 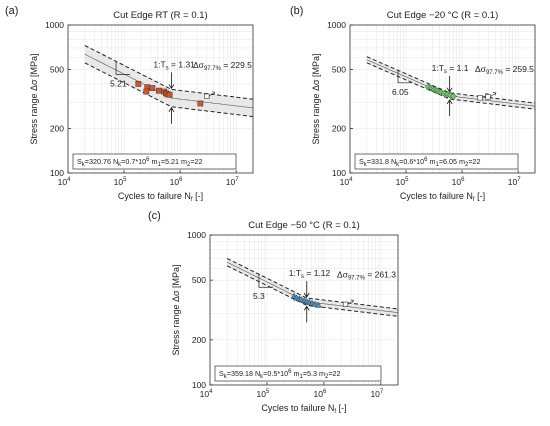 What do you see at coordinates (304, 225) in the screenshot?
I see `chart-title: Cut Edge −50 °C (R = 0.1)` at bounding box center [304, 225].